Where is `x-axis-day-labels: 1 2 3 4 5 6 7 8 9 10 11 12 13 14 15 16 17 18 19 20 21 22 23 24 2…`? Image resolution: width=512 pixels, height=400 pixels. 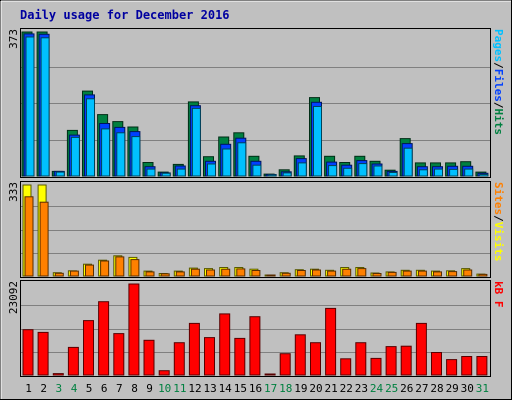 x-axis-day-labels: 1 2 3 4 5 6 7 8 9 10 11 12 13 14 15 16 17 18 19 20 21 22 23 24 2… is located at coordinates (257, 388).